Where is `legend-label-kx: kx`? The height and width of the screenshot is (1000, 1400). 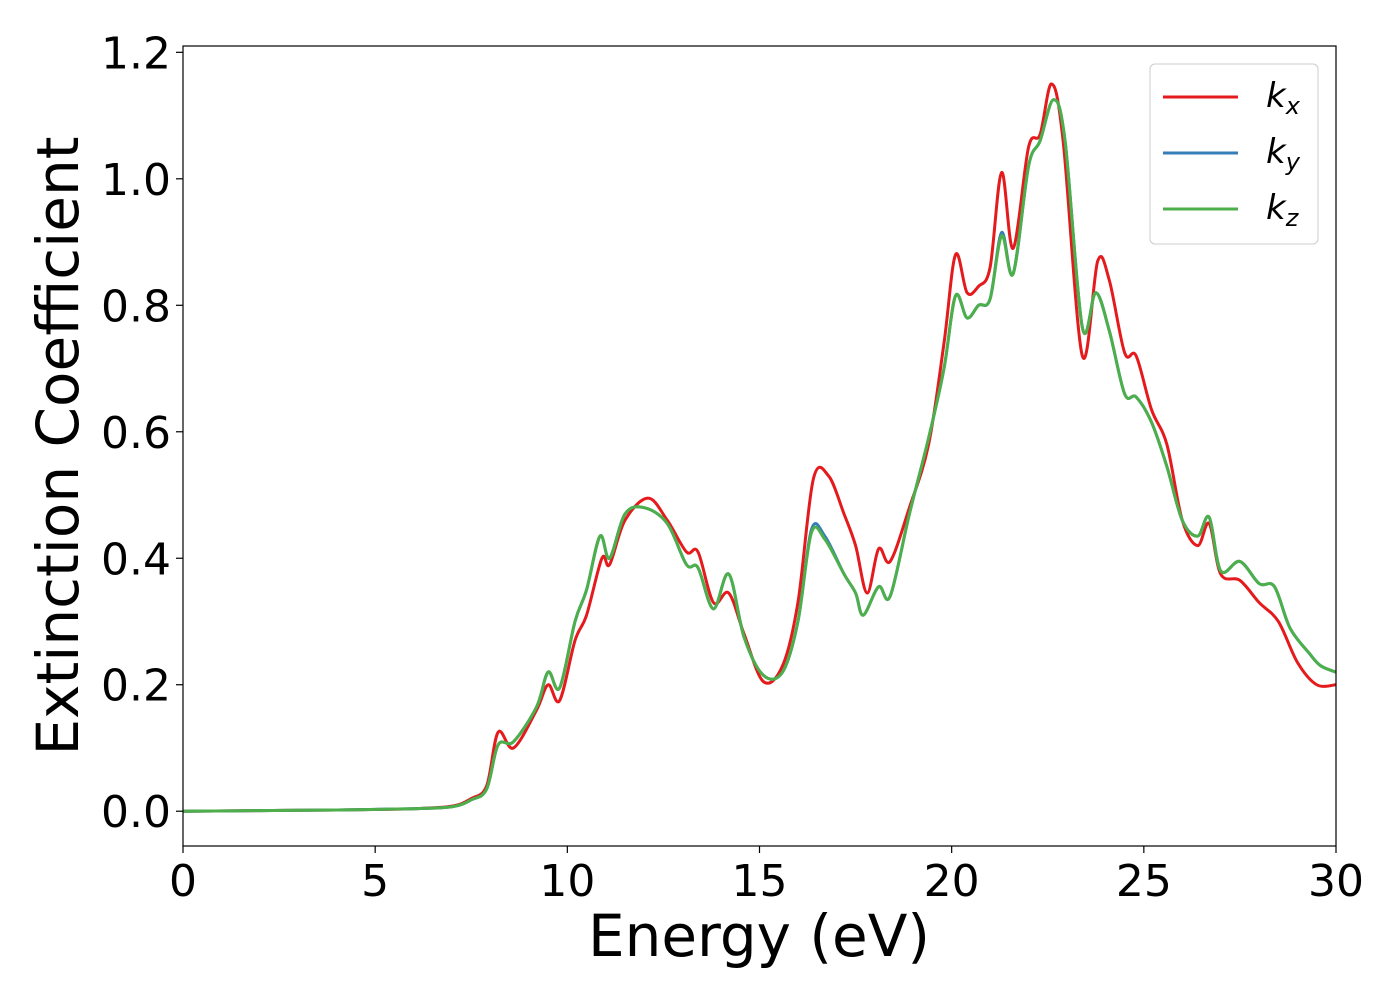
legend-label-kx: kx is located at coordinates (1283, 98).